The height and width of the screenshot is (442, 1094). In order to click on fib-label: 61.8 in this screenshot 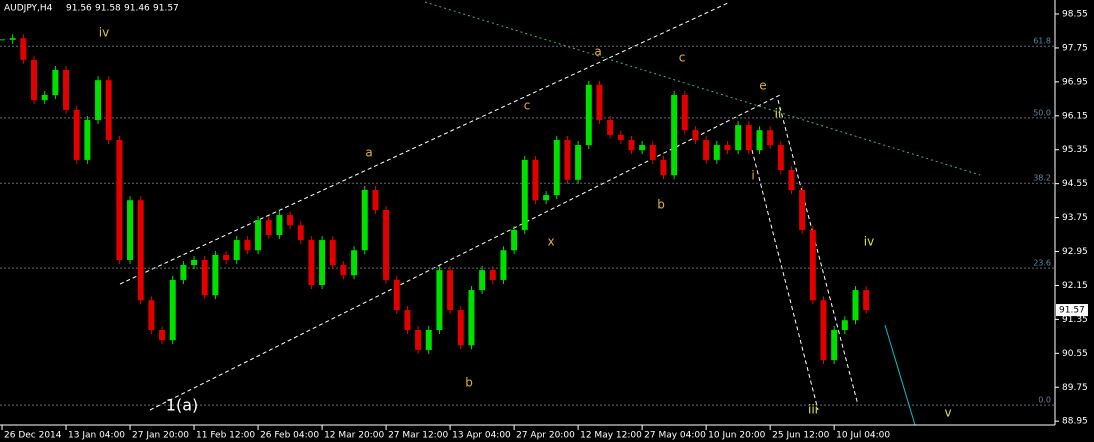, I will do `click(1042, 41)`.